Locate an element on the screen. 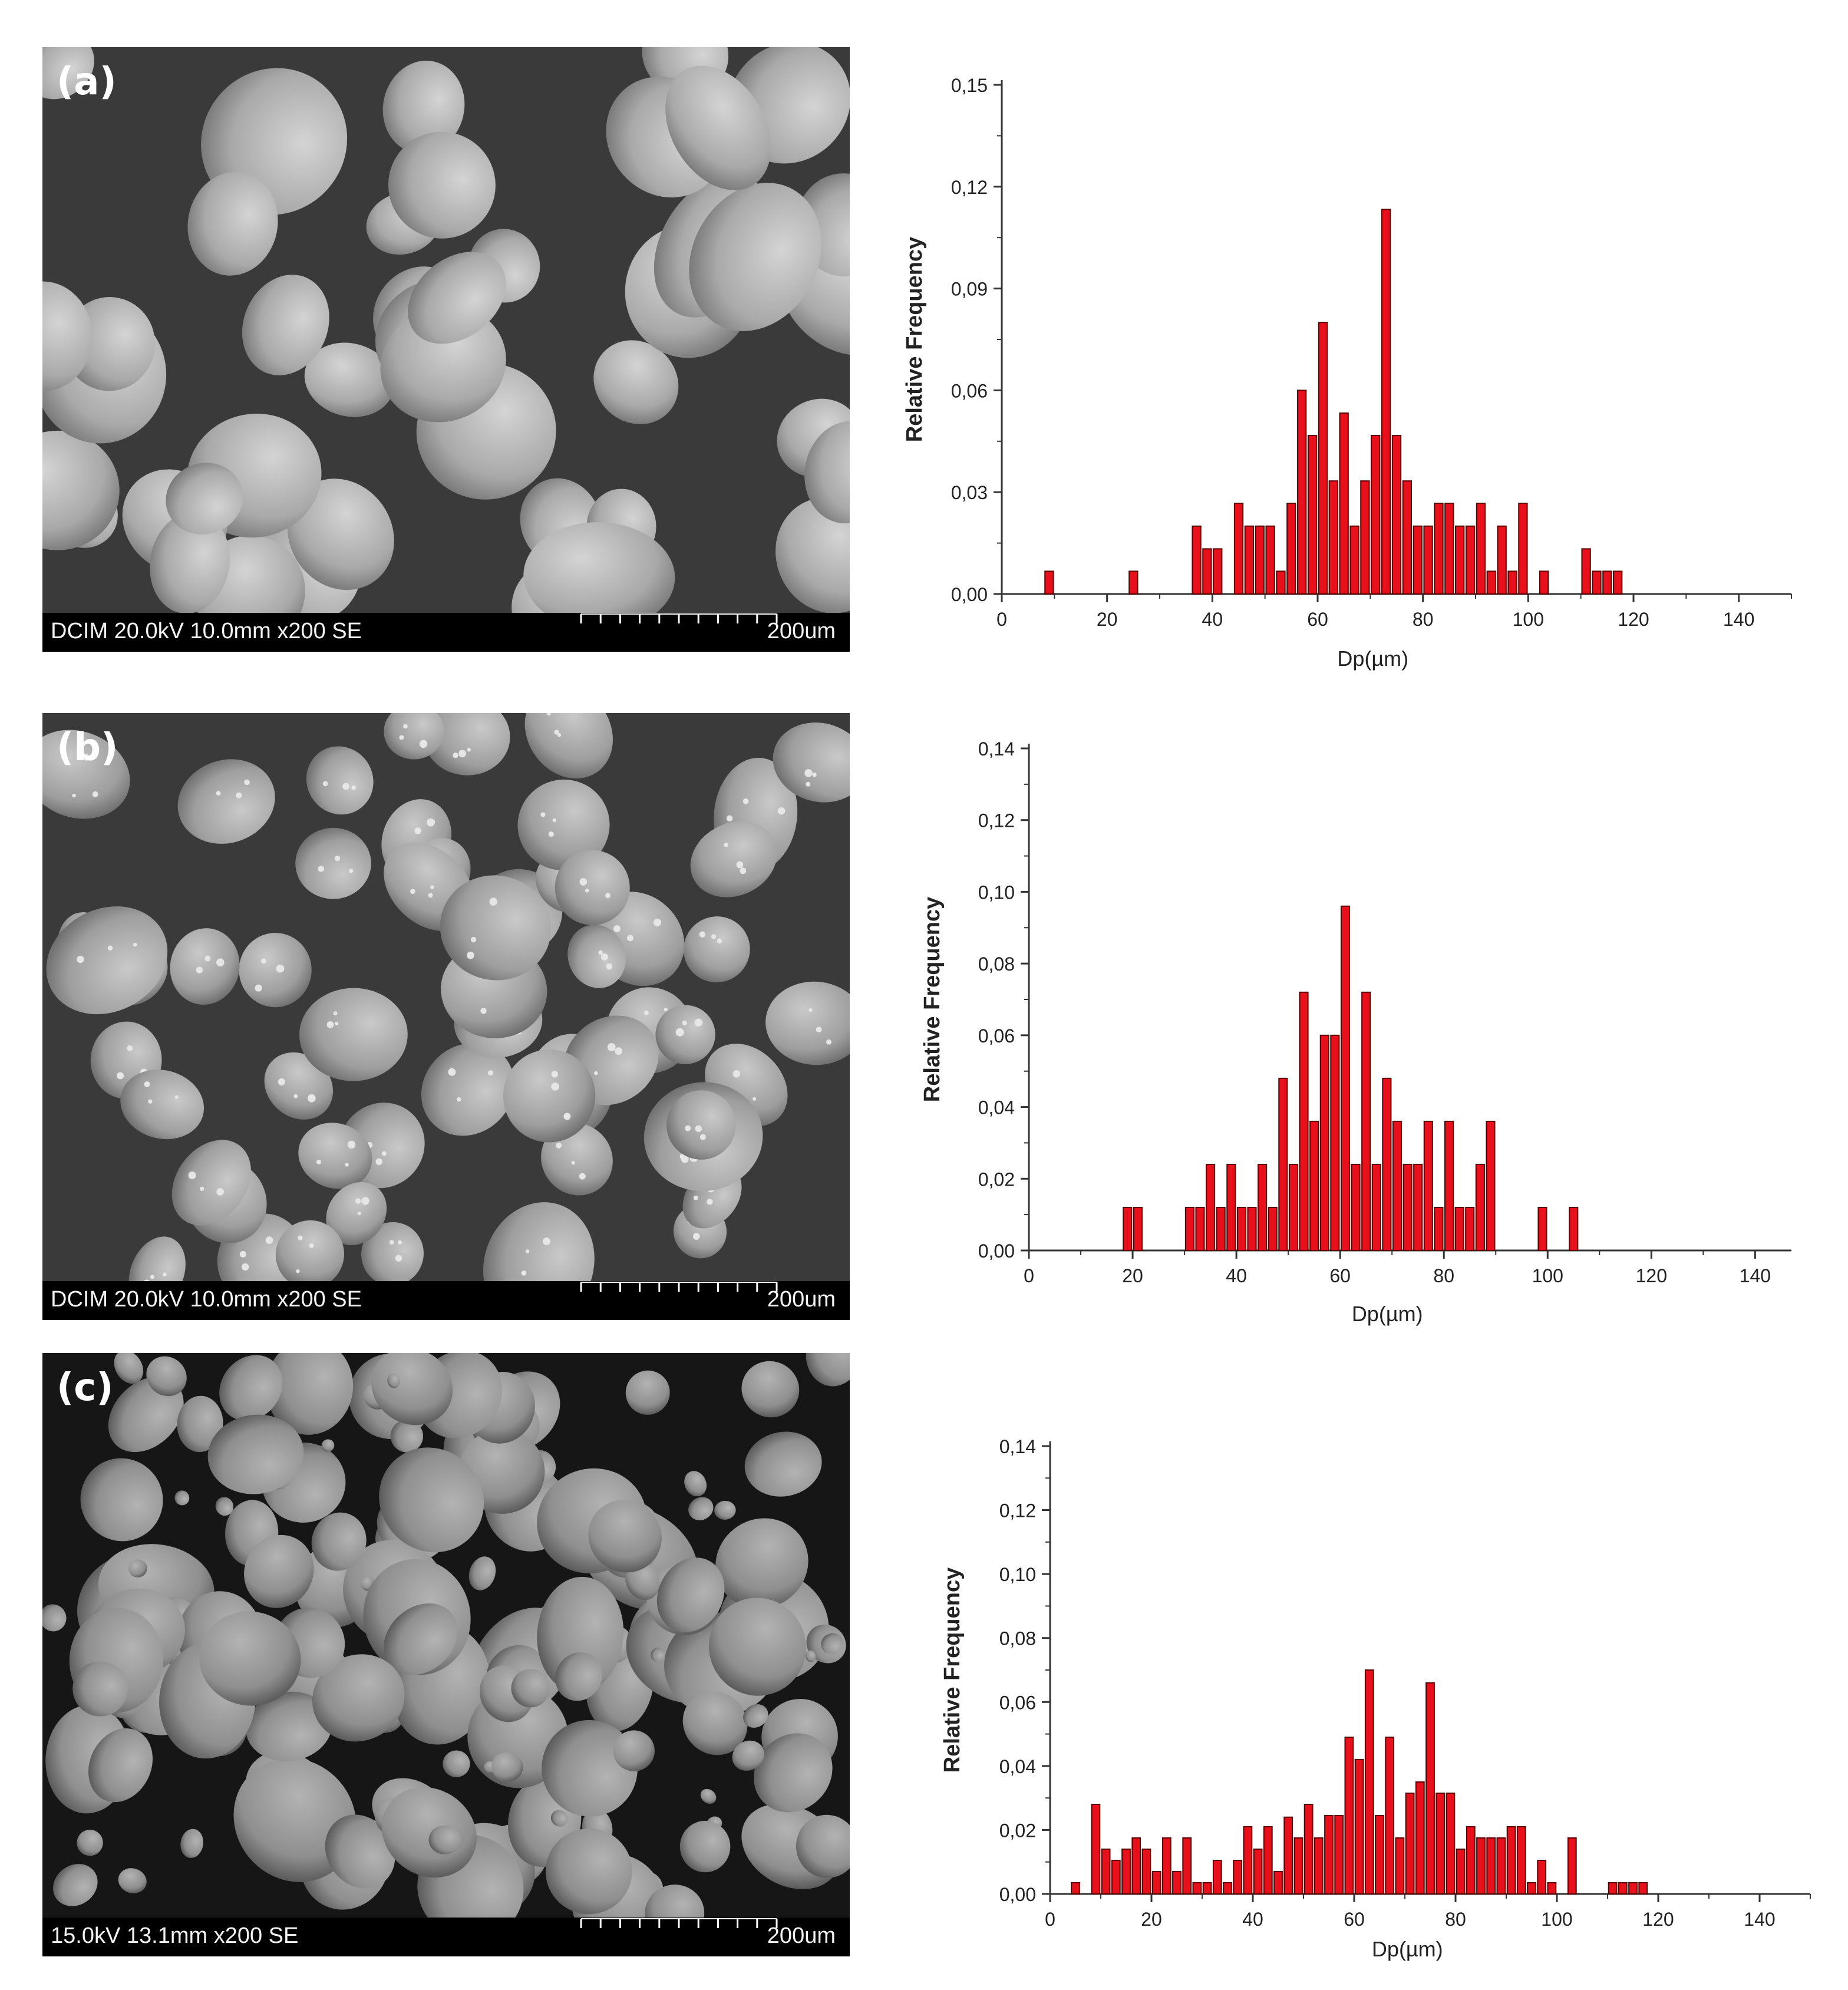 This screenshot has width=1848, height=1990. y-tick-label: 0,15 is located at coordinates (969, 85).